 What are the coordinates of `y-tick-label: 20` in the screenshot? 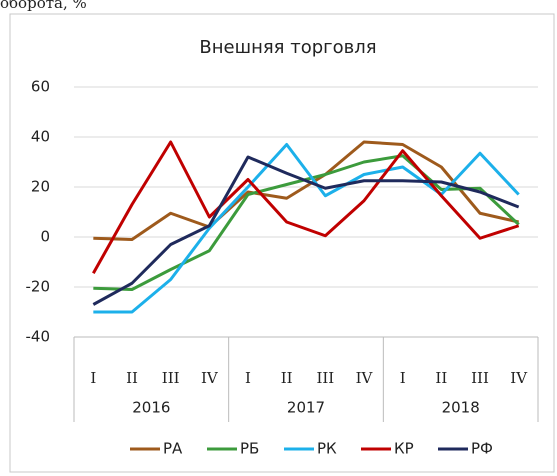 It's located at (40, 187).